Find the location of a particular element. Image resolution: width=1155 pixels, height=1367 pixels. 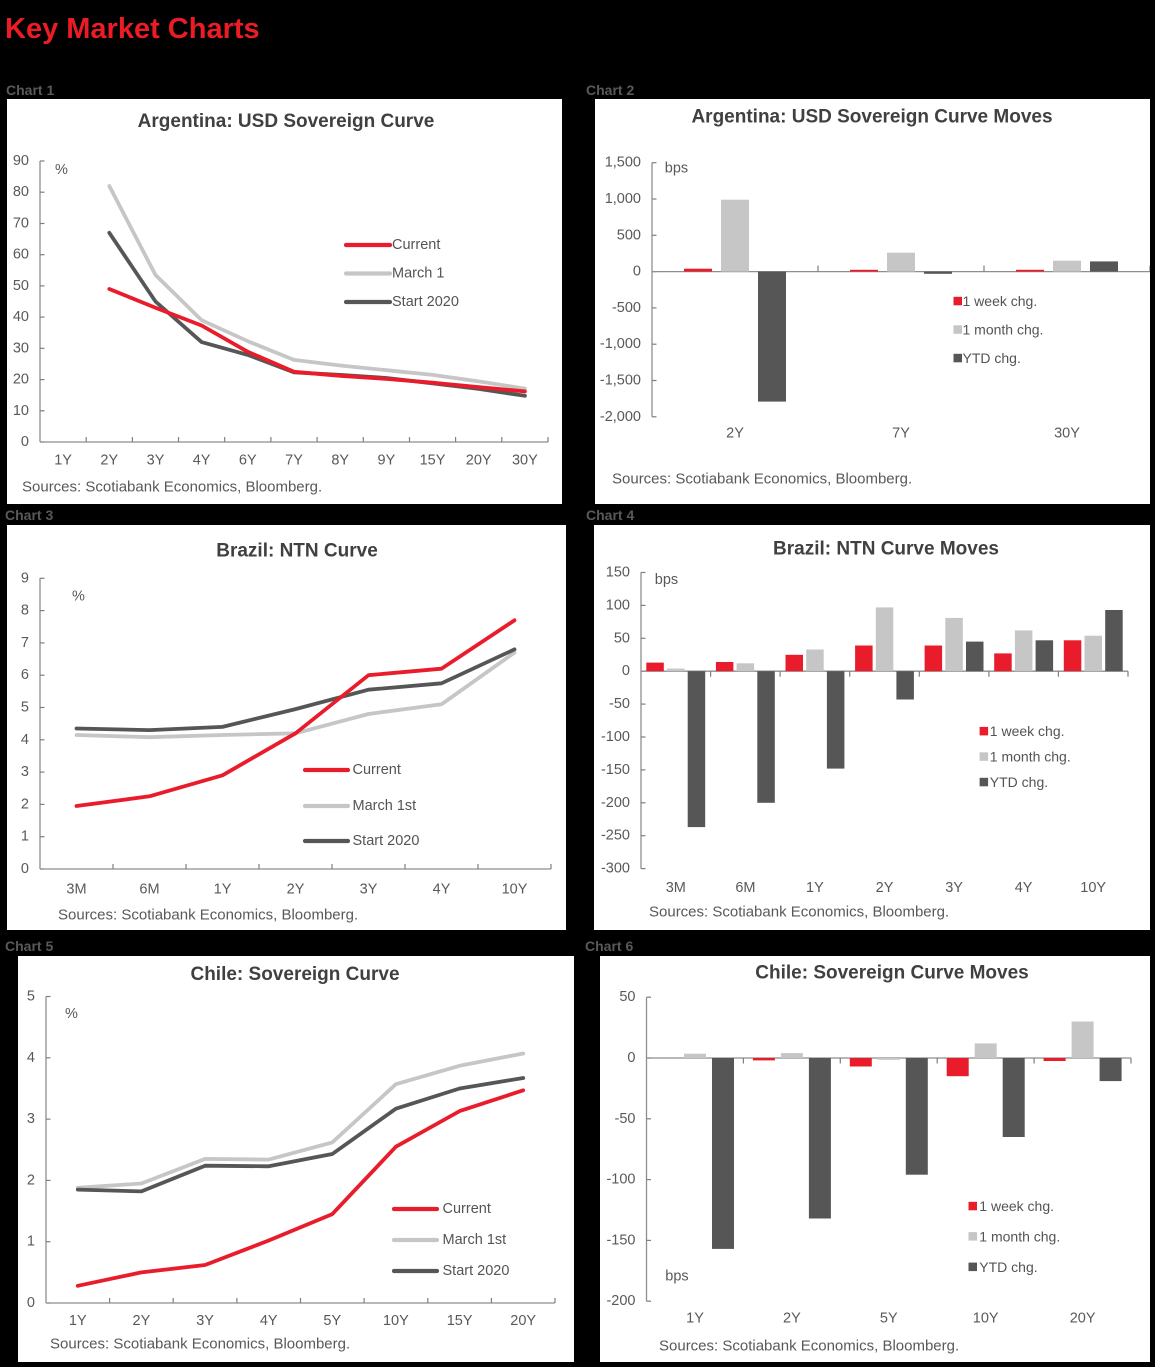

svg-text: 15Y is located at coordinates (433, 461).